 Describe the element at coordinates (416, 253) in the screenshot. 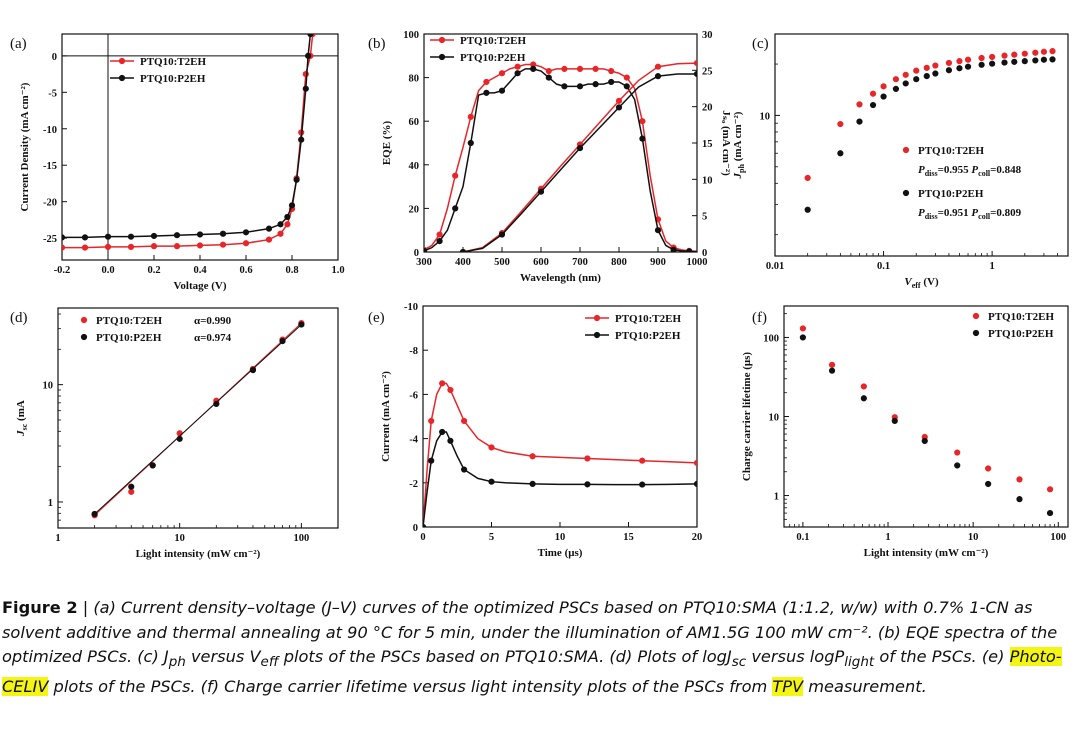

I see `y-tick-label-b: 0` at that location.